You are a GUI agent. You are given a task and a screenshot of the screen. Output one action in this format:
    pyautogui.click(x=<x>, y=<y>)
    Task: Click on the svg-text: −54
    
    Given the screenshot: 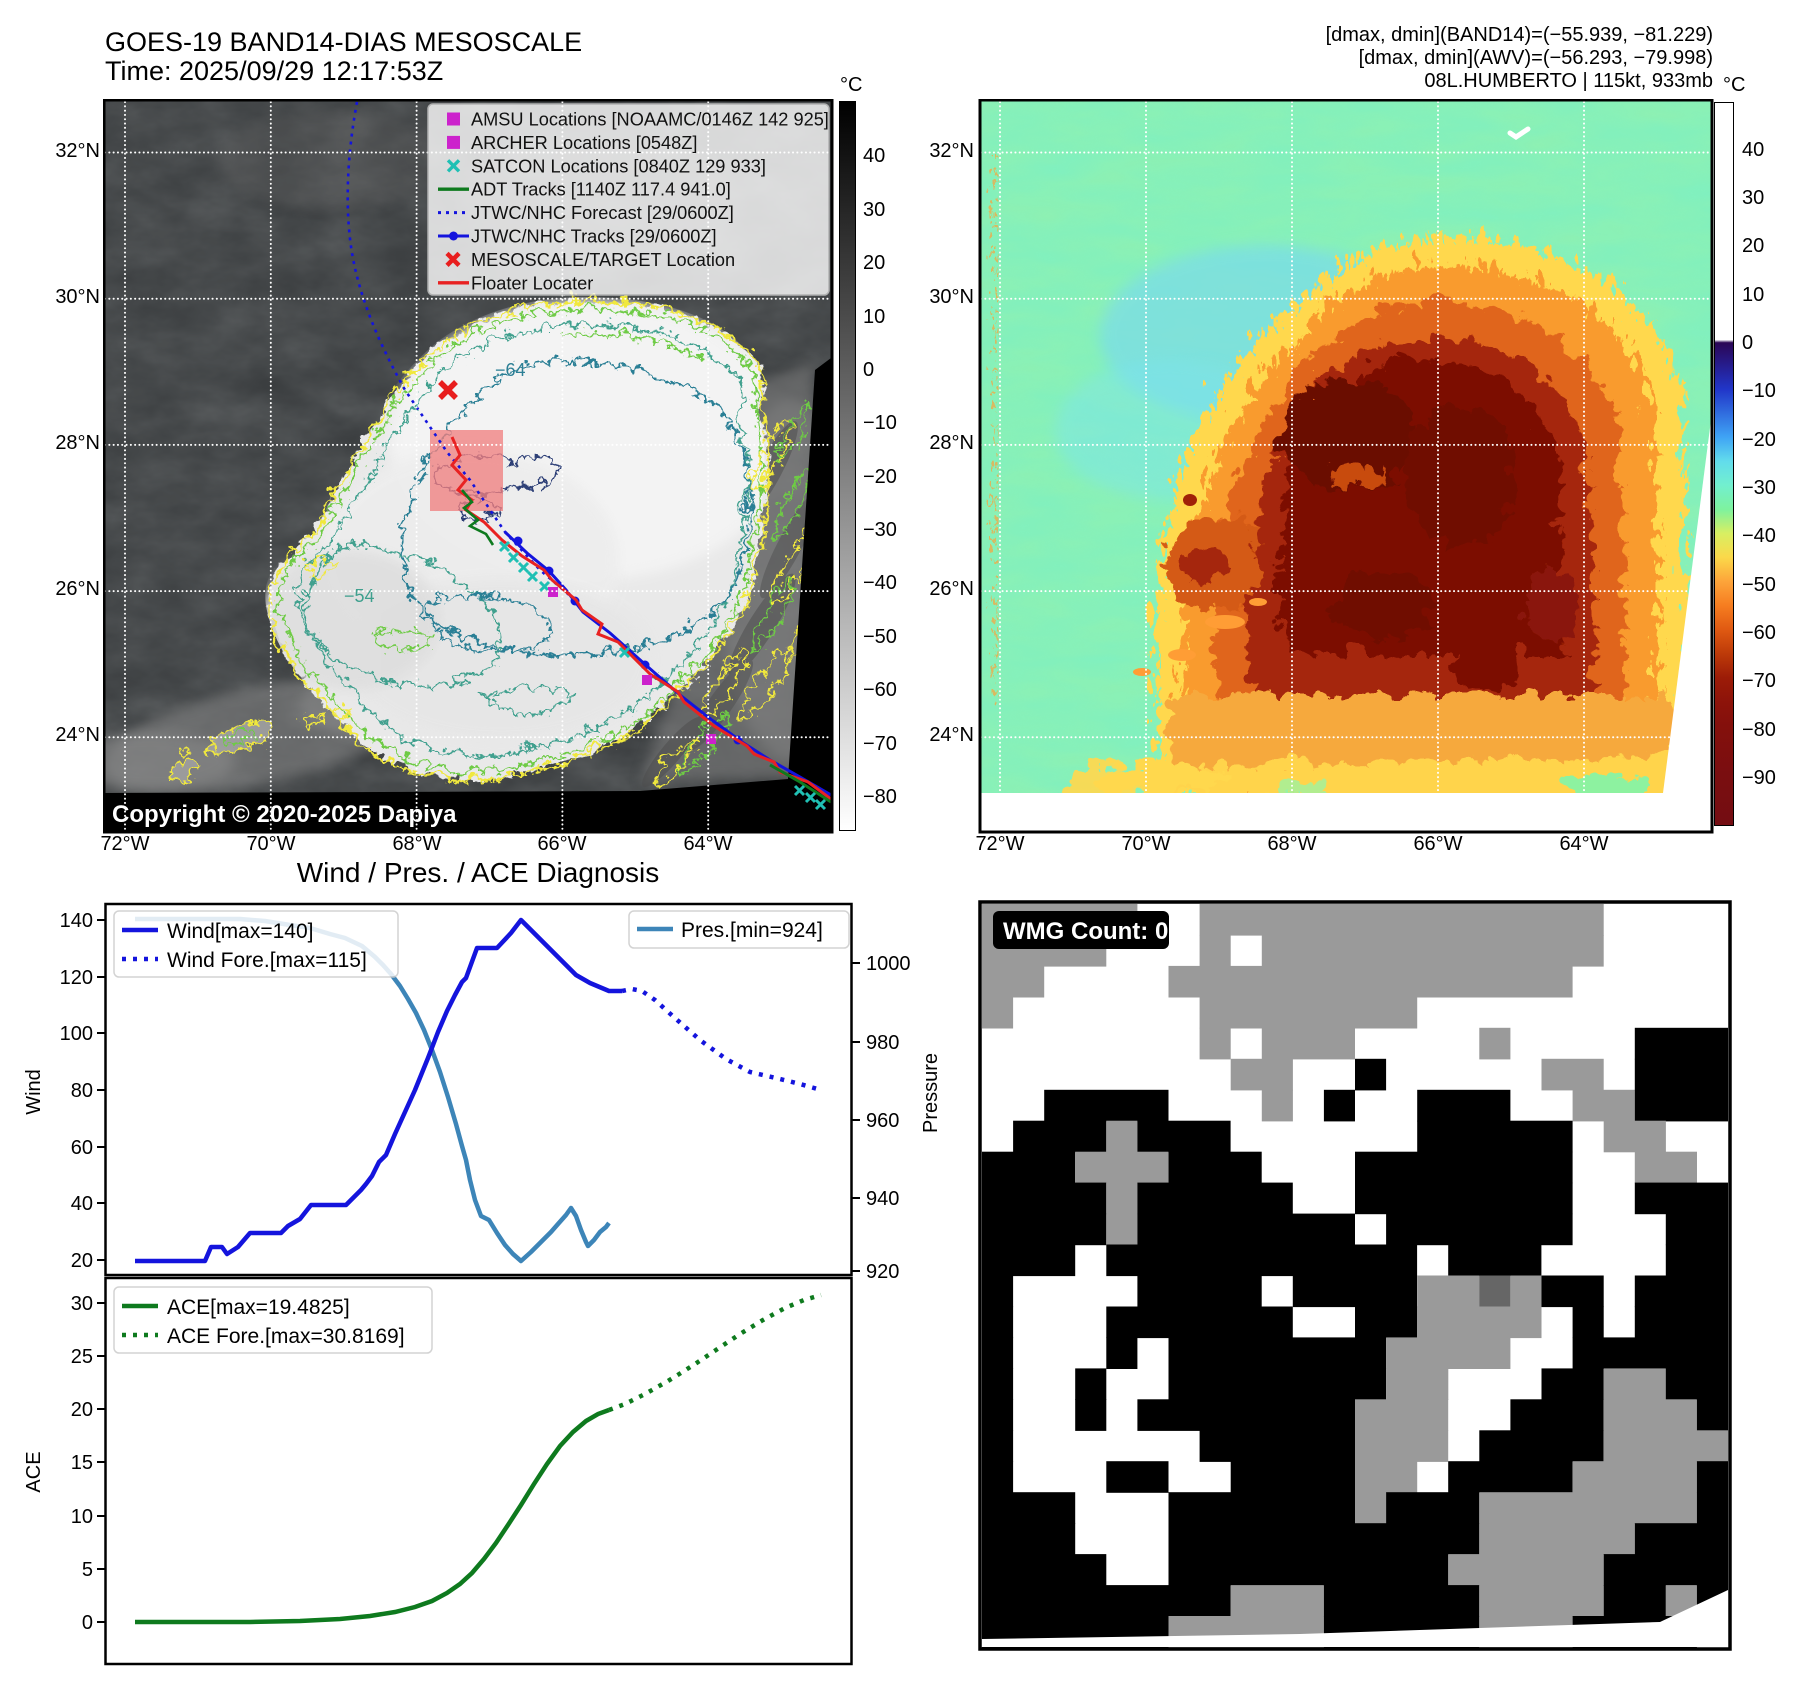 What is the action you would take?
    pyautogui.click(x=359, y=596)
    